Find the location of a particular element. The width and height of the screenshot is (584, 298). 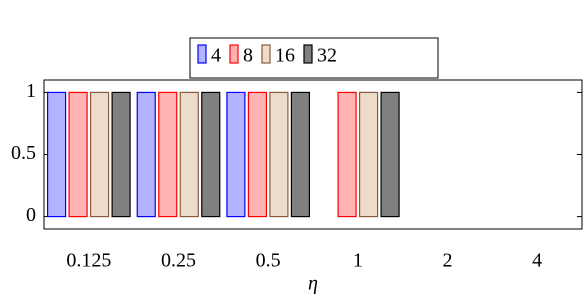

x-tick-label: 2 is located at coordinates (448, 261).